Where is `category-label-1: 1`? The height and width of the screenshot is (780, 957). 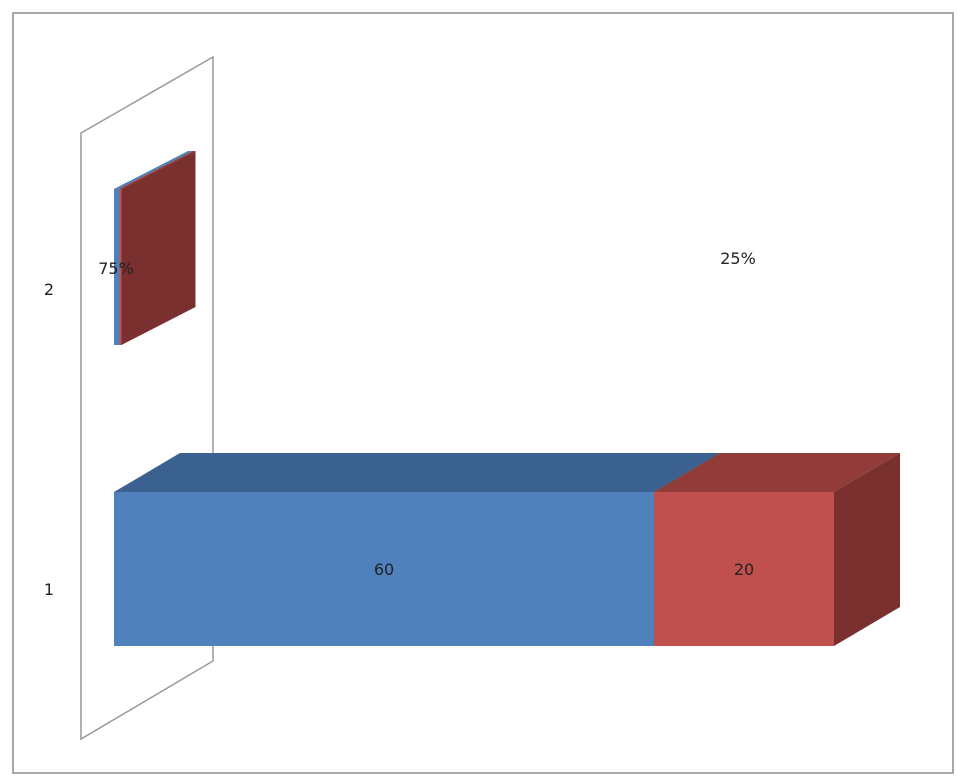
category-label-1: 1 is located at coordinates (49, 589).